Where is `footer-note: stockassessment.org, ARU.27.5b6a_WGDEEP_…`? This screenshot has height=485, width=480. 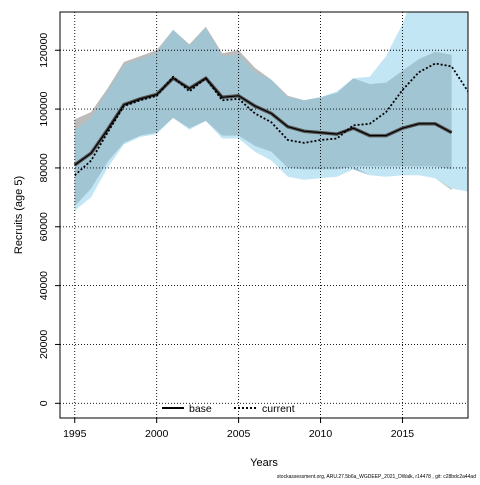
footer-note: stockassessment.org, ARU.27.5b6a_WGDEEP_… is located at coordinates (376, 477).